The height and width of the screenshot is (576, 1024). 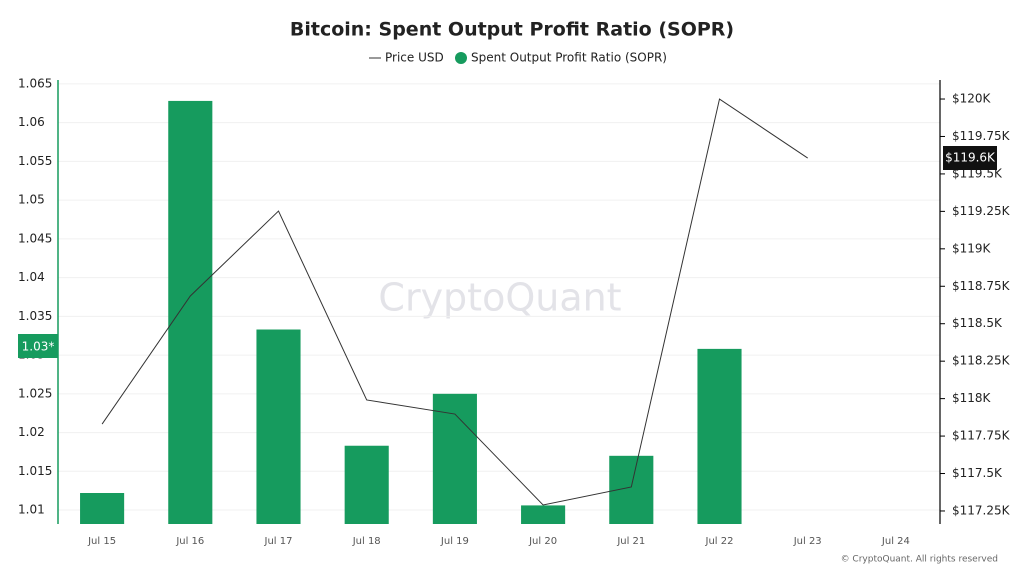 I want to click on x-tick-label: Jul 22, so click(x=719, y=541).